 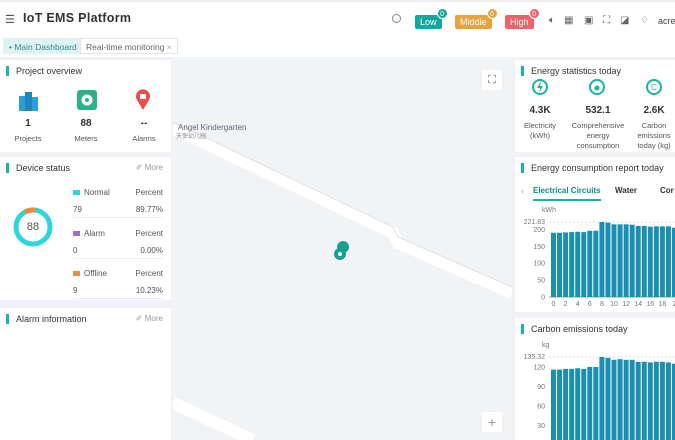 I want to click on y-tick-label: 90, so click(x=541, y=387).